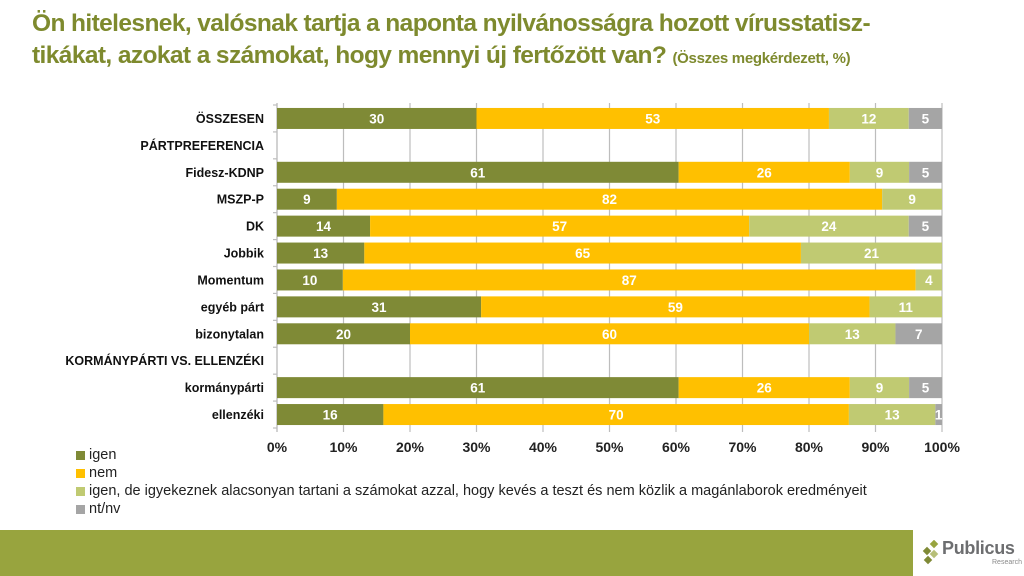 Image resolution: width=1024 pixels, height=576 pixels. I want to click on footer-band, so click(456, 553).